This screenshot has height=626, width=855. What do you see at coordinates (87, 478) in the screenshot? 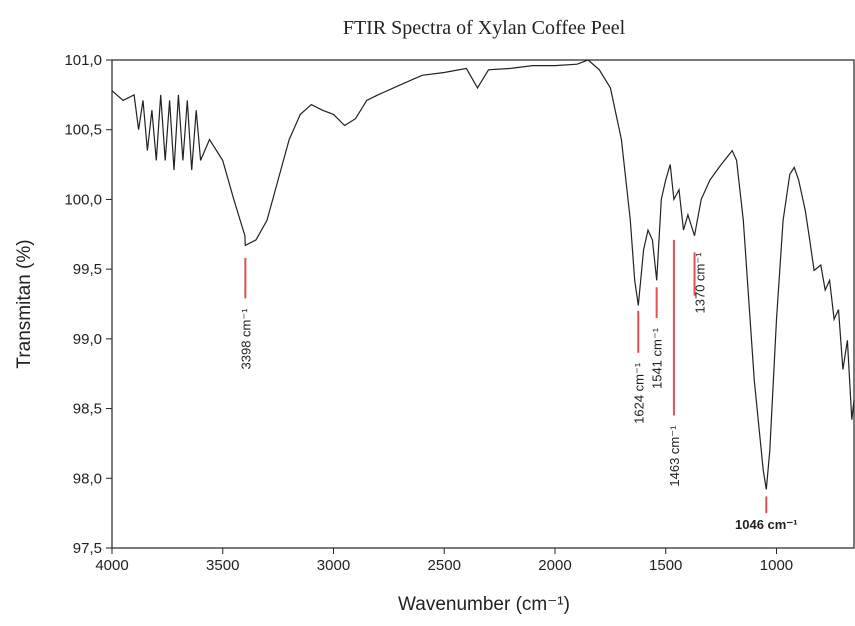
I see `y-tick-label: 98,0` at bounding box center [87, 478].